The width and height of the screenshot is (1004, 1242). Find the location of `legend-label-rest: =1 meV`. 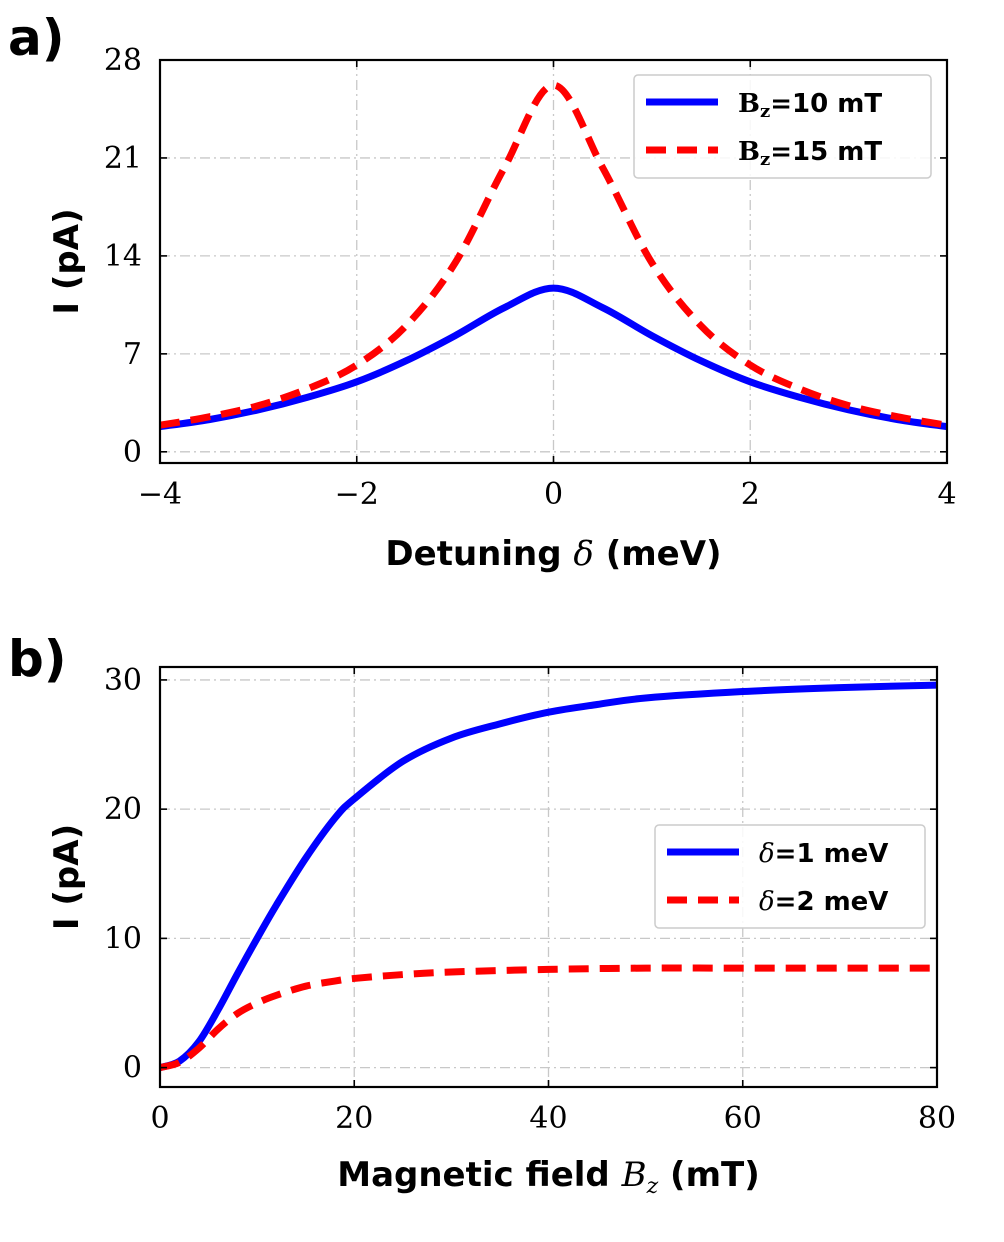

legend-label-rest: =1 meV is located at coordinates (832, 854).